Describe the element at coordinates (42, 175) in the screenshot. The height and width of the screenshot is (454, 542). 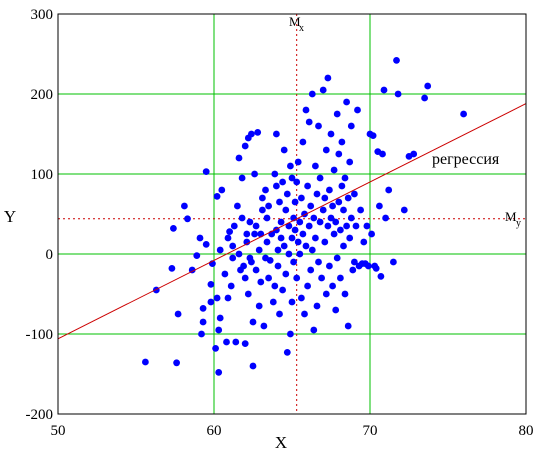
I see `y-tick-label-3: 100` at that location.